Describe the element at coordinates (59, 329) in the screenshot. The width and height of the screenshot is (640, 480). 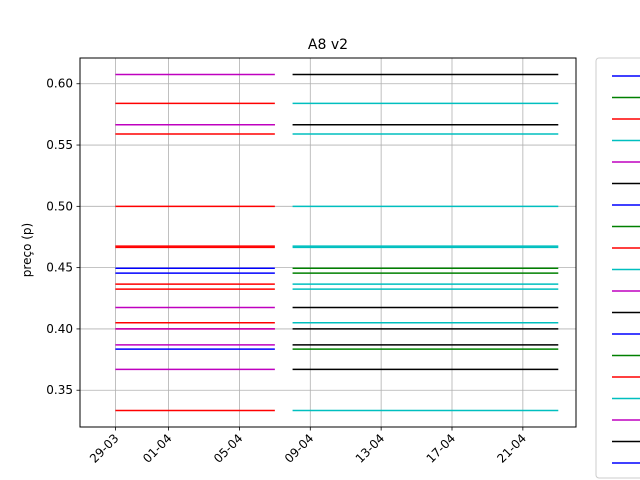
I see `y-tick-label: 0.40` at that location.